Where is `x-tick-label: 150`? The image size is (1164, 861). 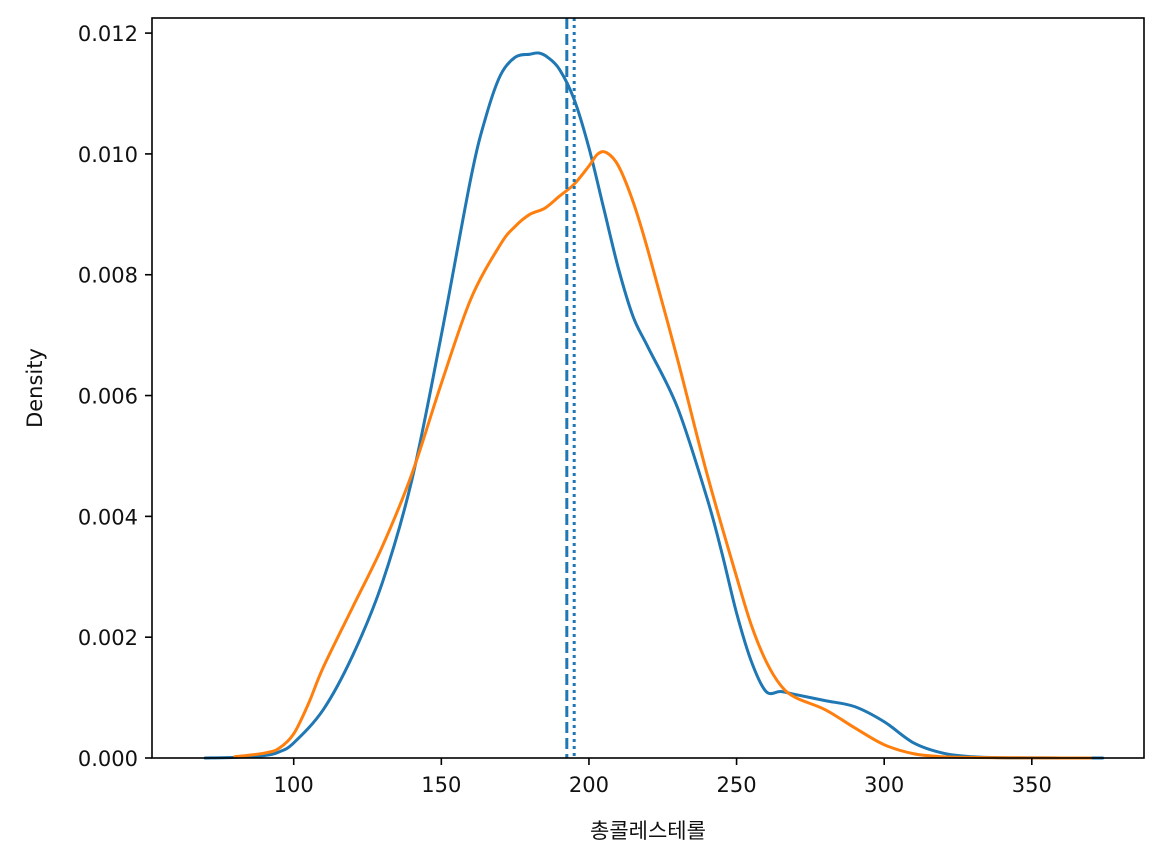
x-tick-label: 150 is located at coordinates (441, 785).